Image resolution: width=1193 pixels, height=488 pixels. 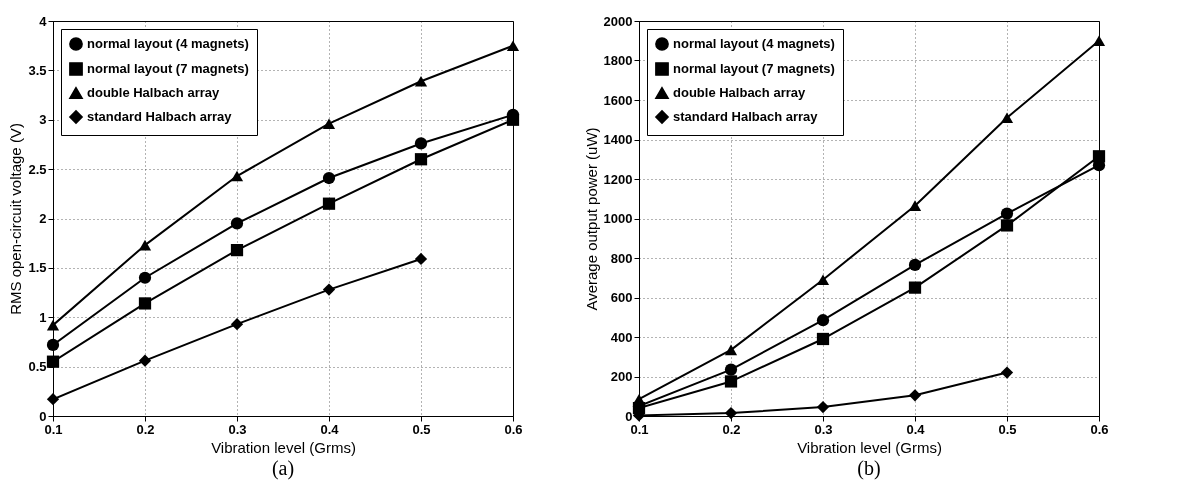 I want to click on y-tick-label: 4, so click(x=43, y=21).